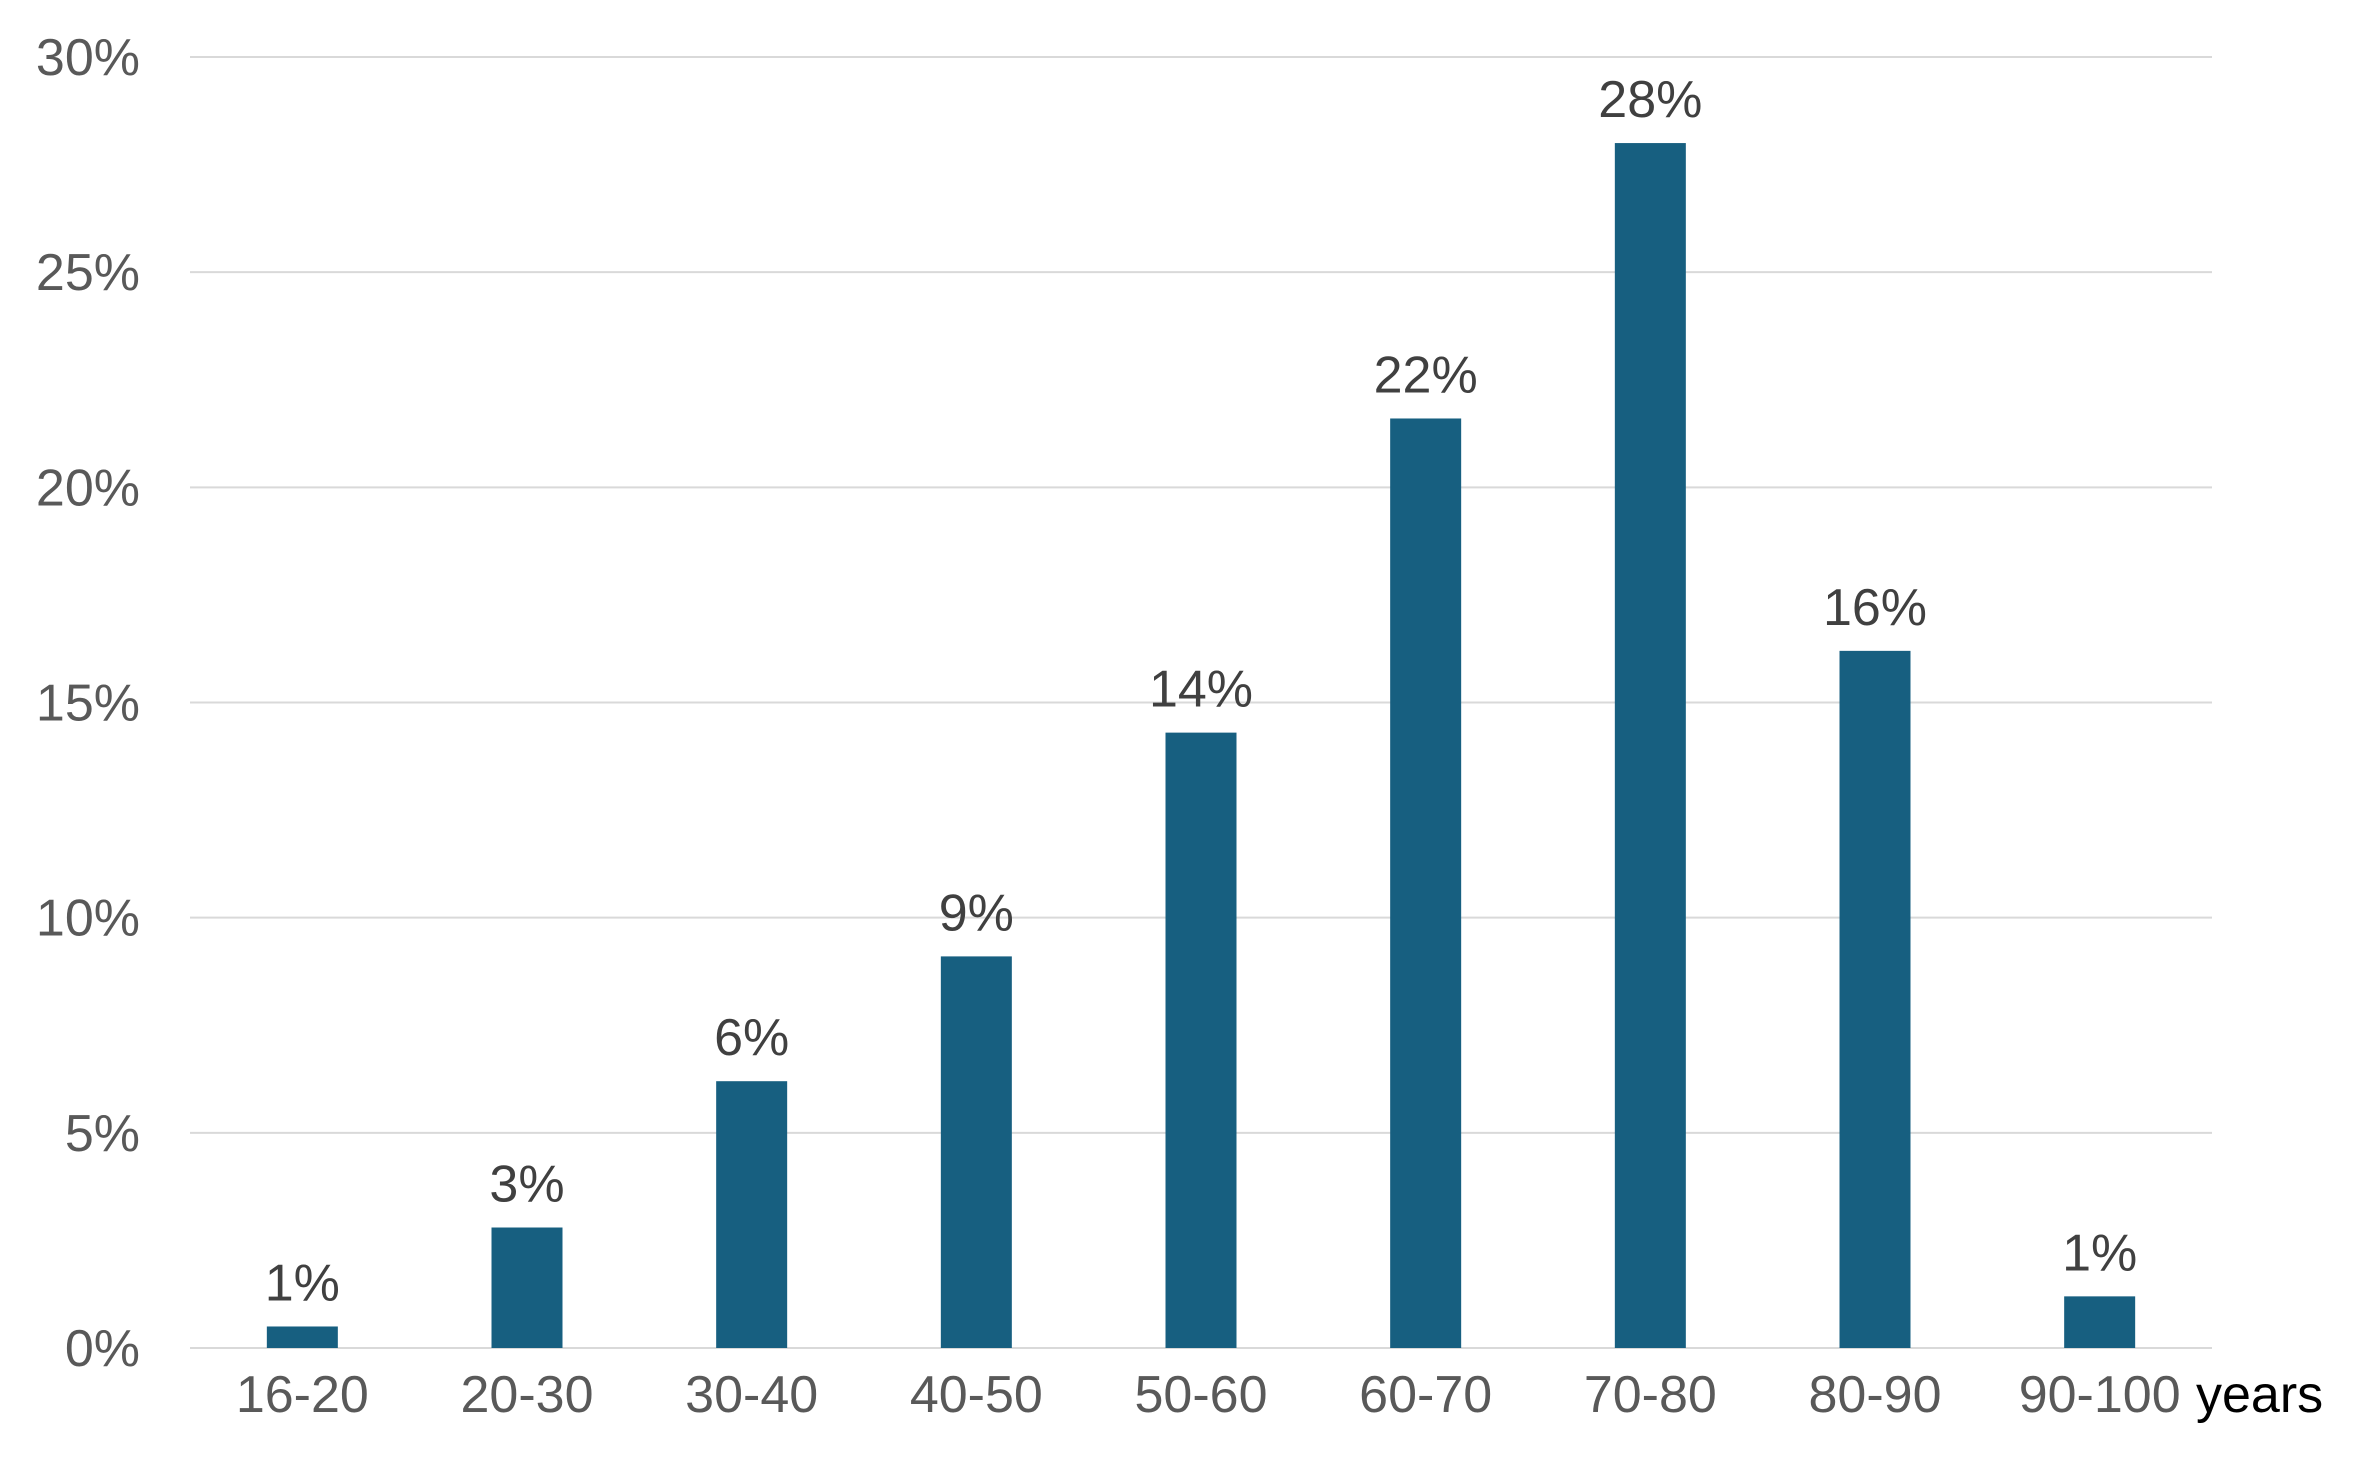  I want to click on y-tick-label: 5%, so click(102, 1134).